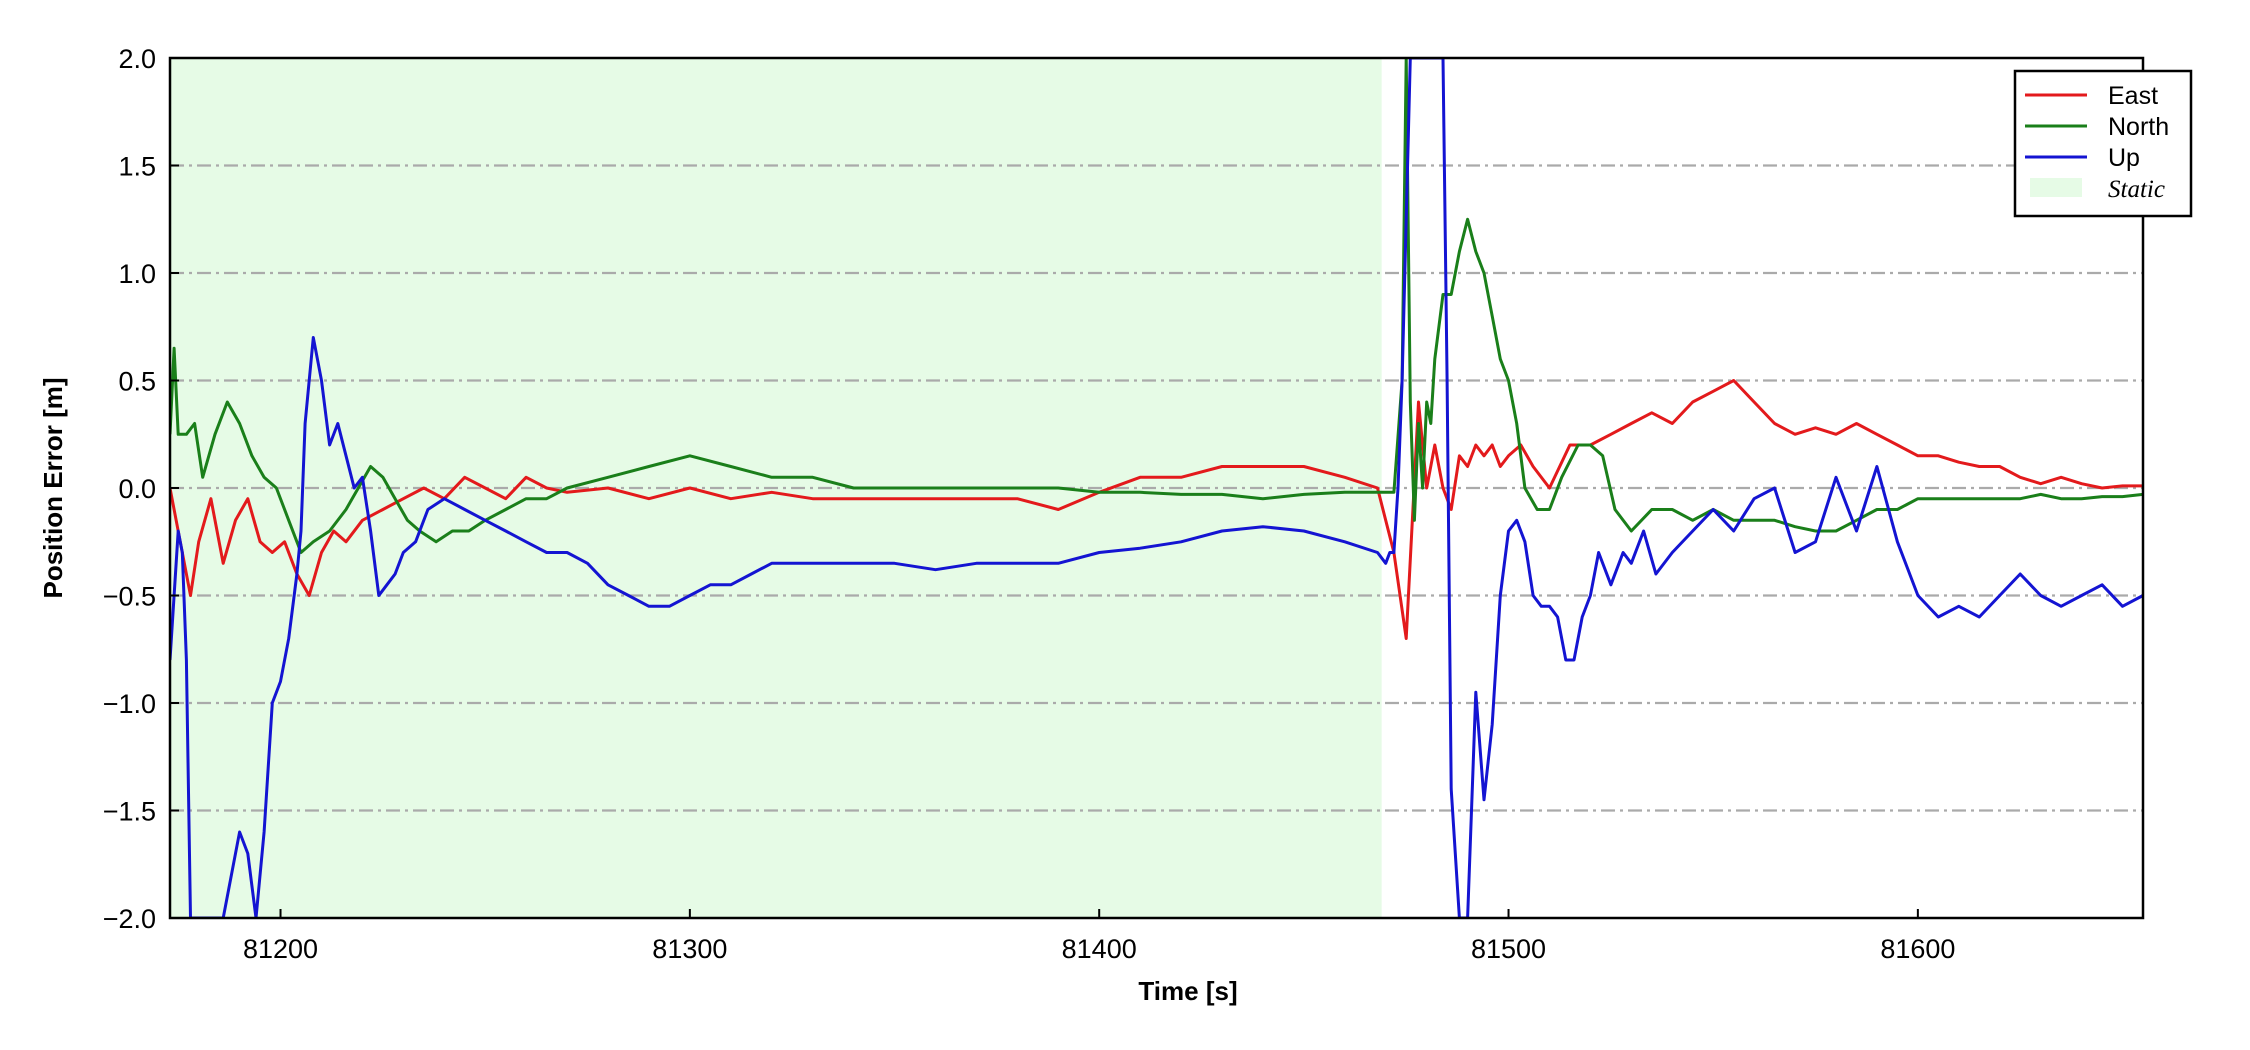 The height and width of the screenshot is (1050, 2250). What do you see at coordinates (137, 167) in the screenshot?
I see `y-tick-label: 1.5` at bounding box center [137, 167].